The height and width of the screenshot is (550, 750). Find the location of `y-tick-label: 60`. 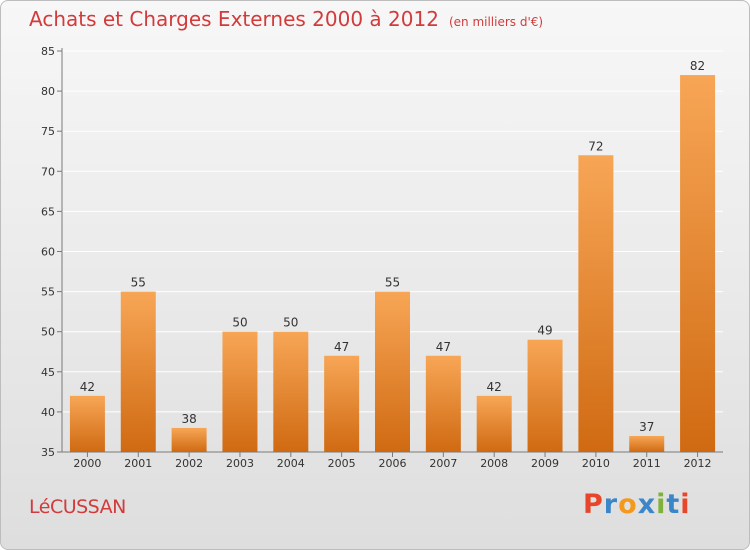

y-tick-label: 60 is located at coordinates (48, 252).